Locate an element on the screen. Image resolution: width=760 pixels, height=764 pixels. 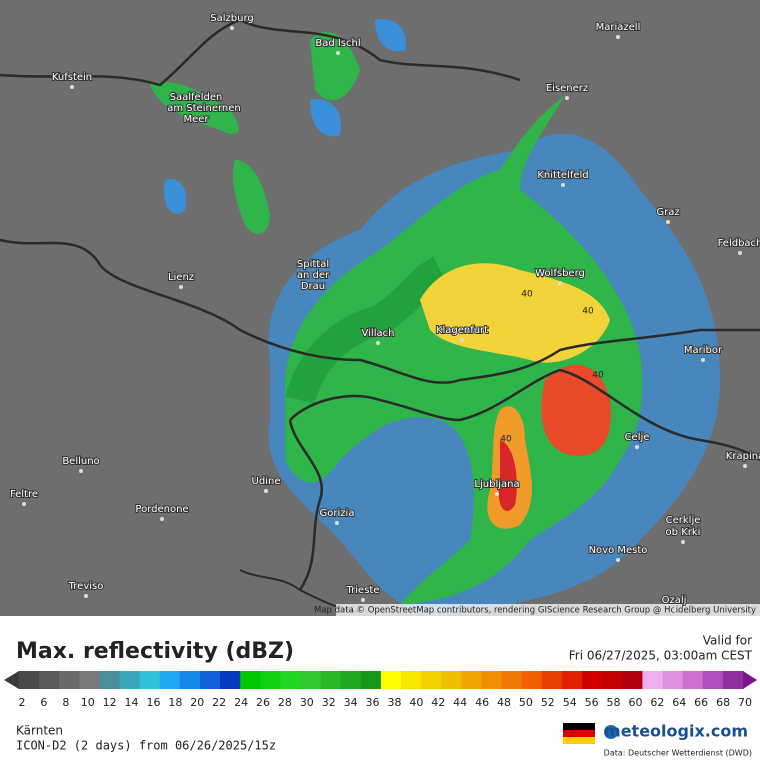
scale-label: 32 is located at coordinates (329, 702).